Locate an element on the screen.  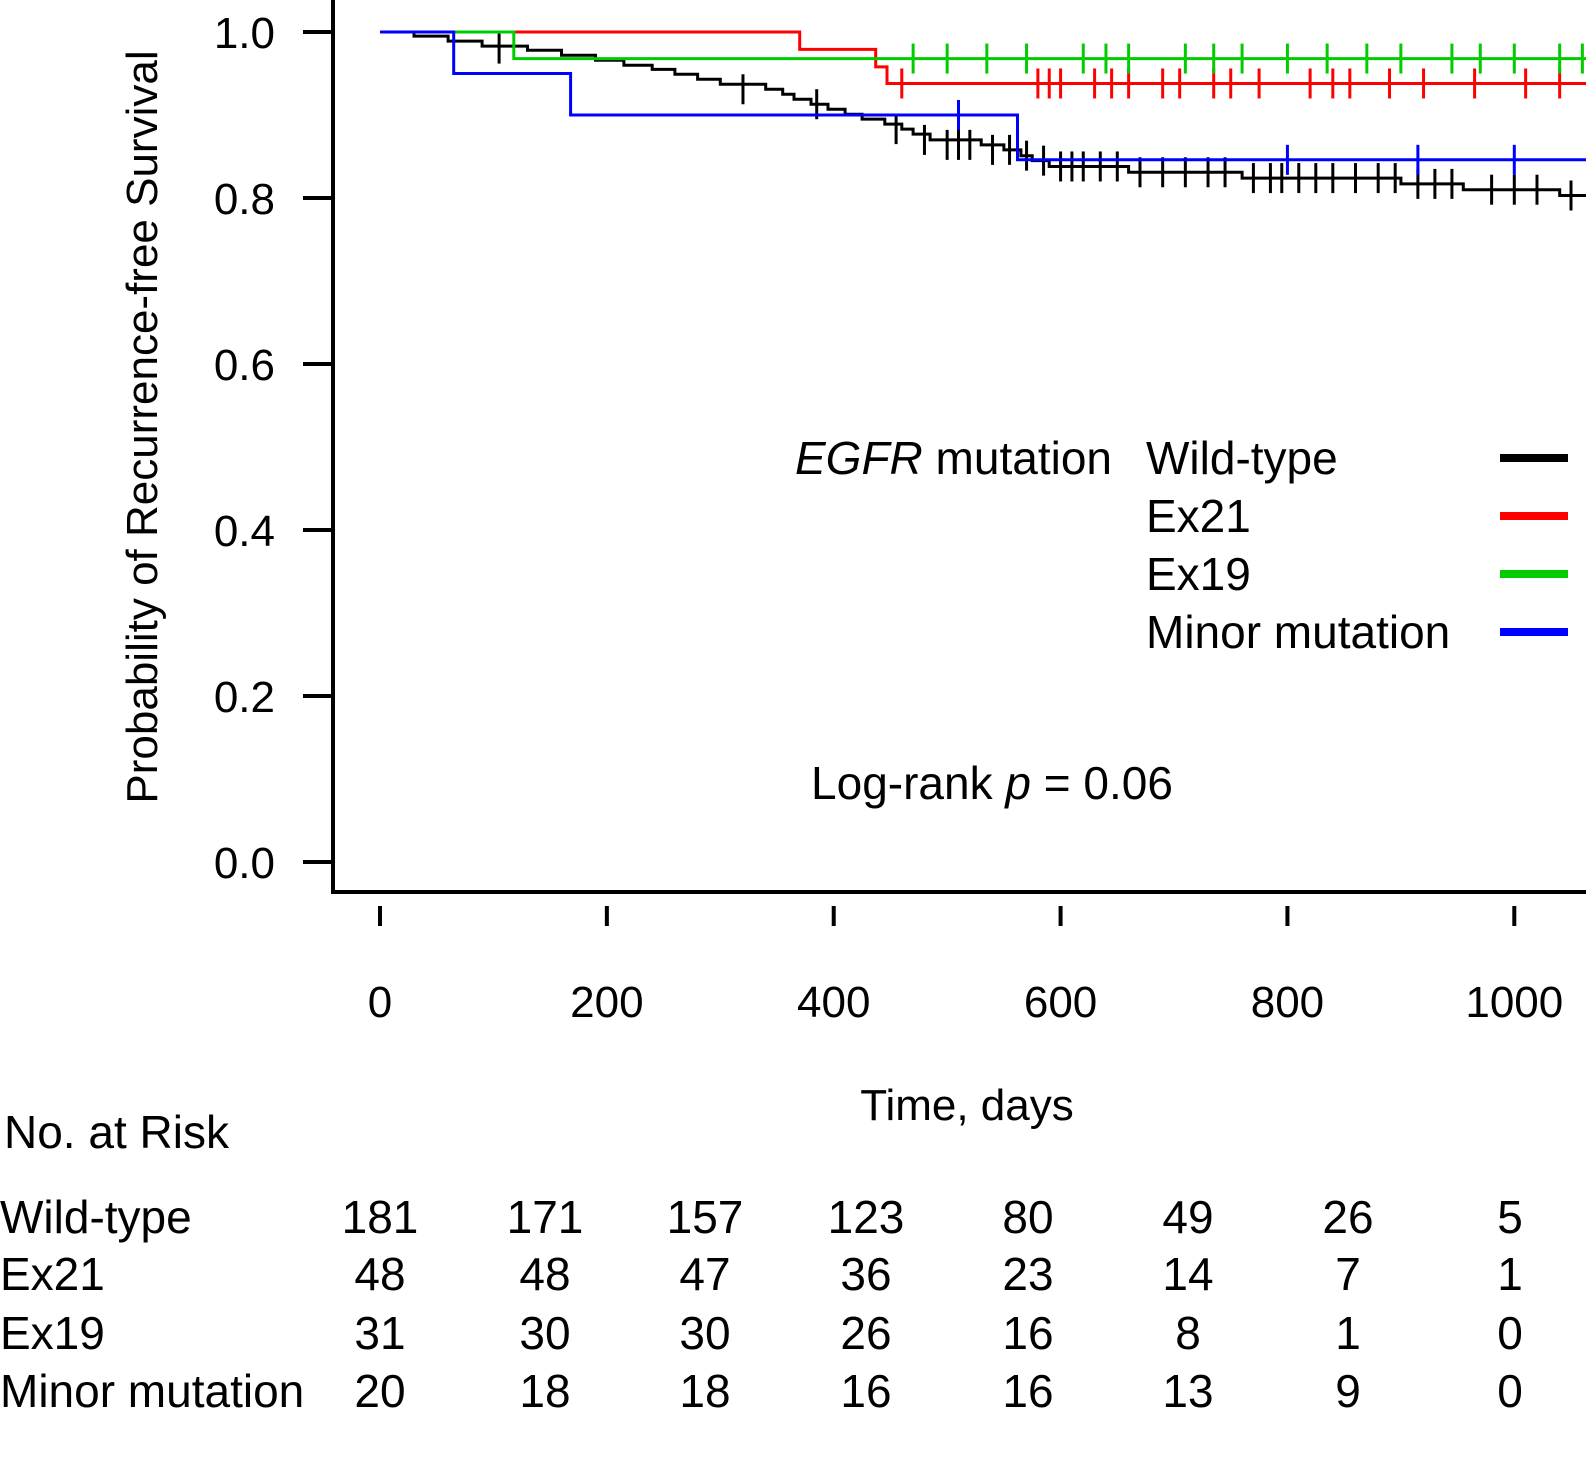
survival-line-minor-mutation is located at coordinates (983, 96).